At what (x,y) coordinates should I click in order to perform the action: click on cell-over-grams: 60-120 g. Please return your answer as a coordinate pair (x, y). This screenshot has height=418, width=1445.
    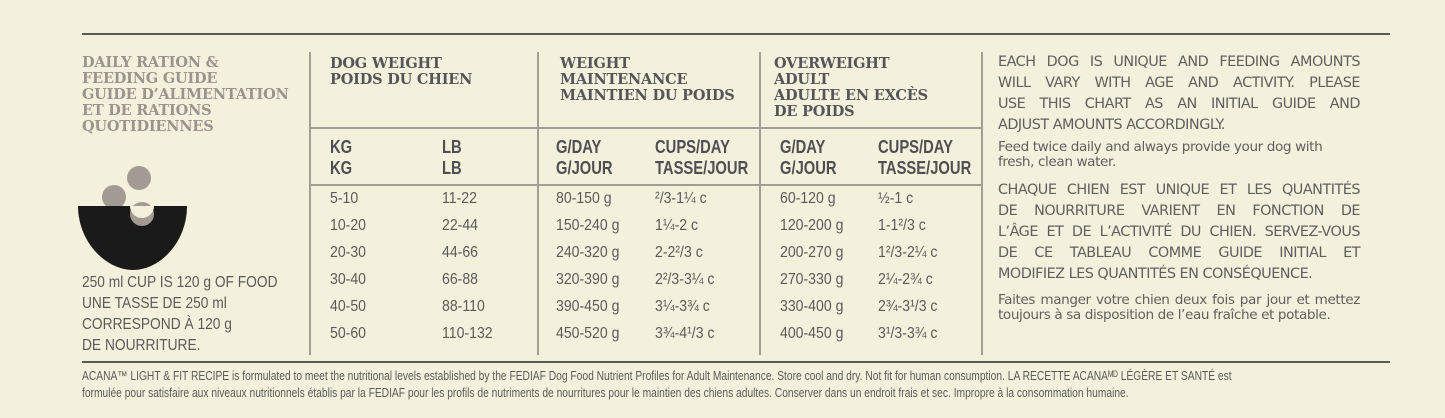
    Looking at the image, I should click on (808, 198).